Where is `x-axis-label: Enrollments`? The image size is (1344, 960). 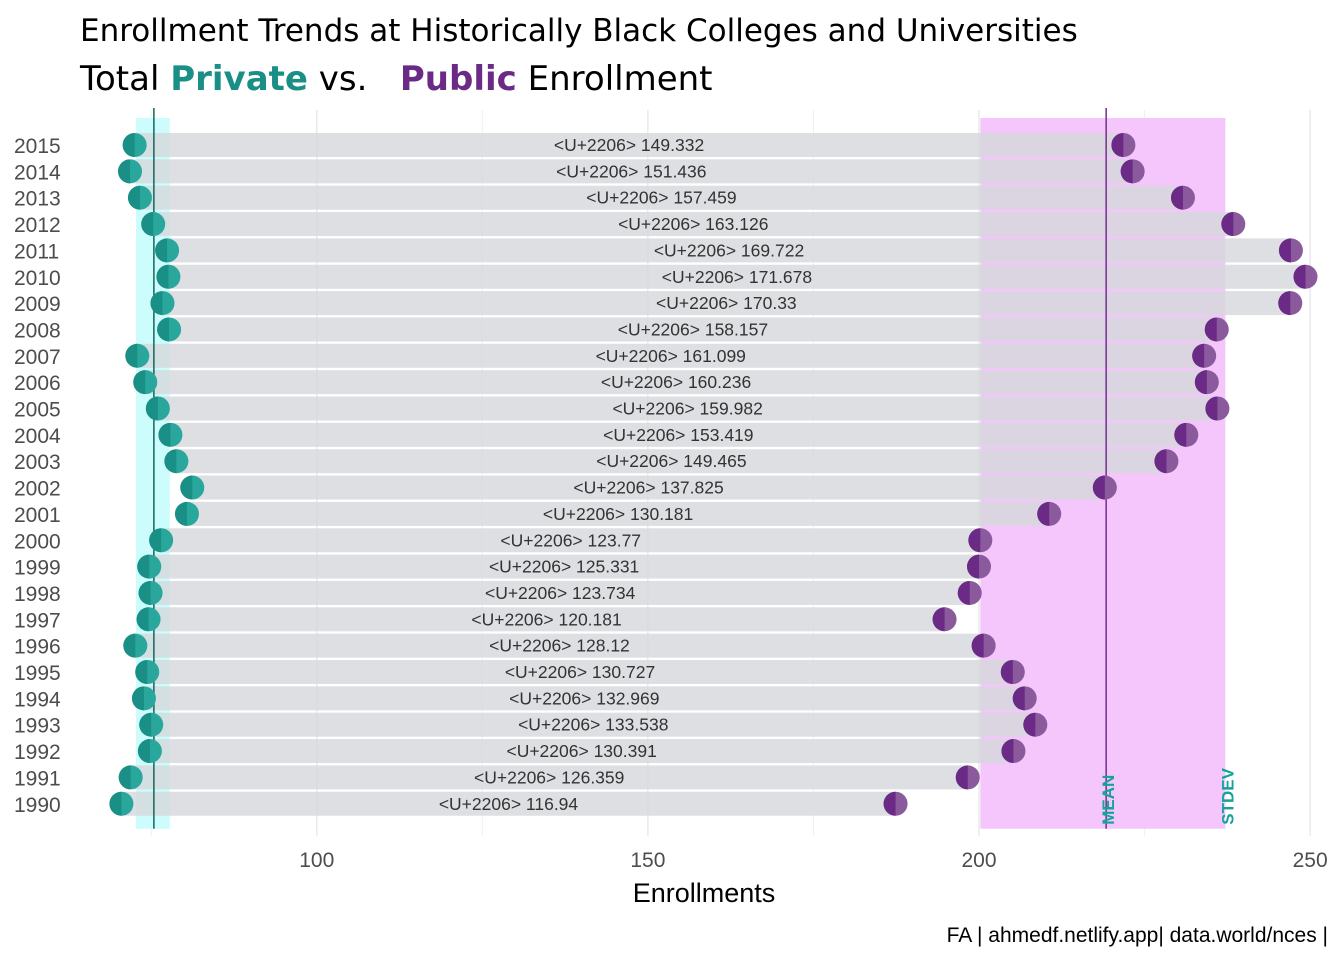 x-axis-label: Enrollments is located at coordinates (704, 893).